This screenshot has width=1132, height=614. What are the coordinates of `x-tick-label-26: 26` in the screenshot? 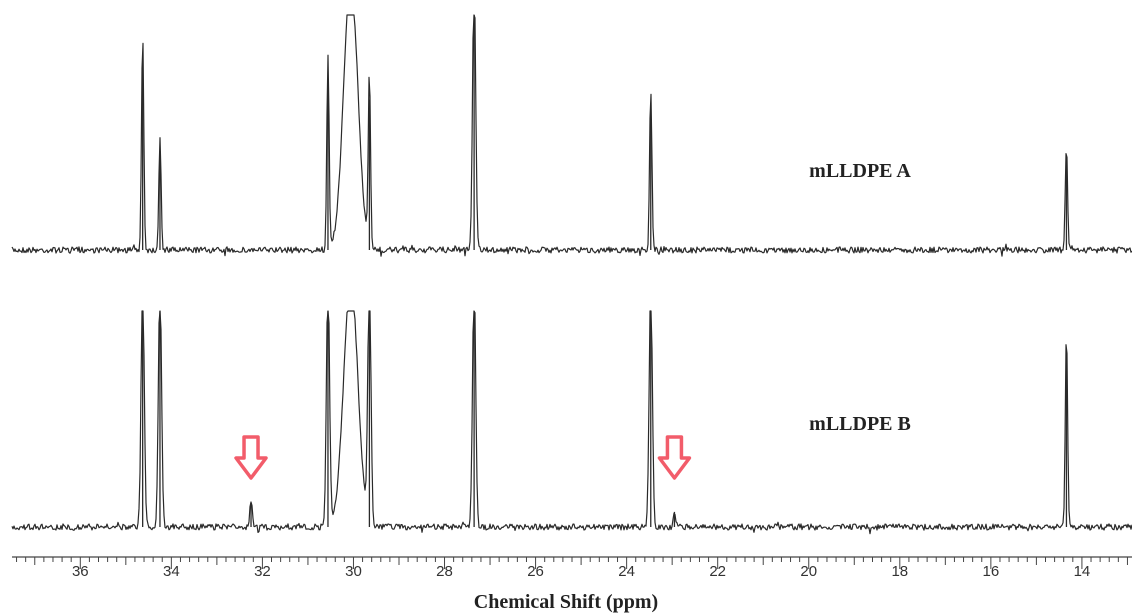 It's located at (535, 571).